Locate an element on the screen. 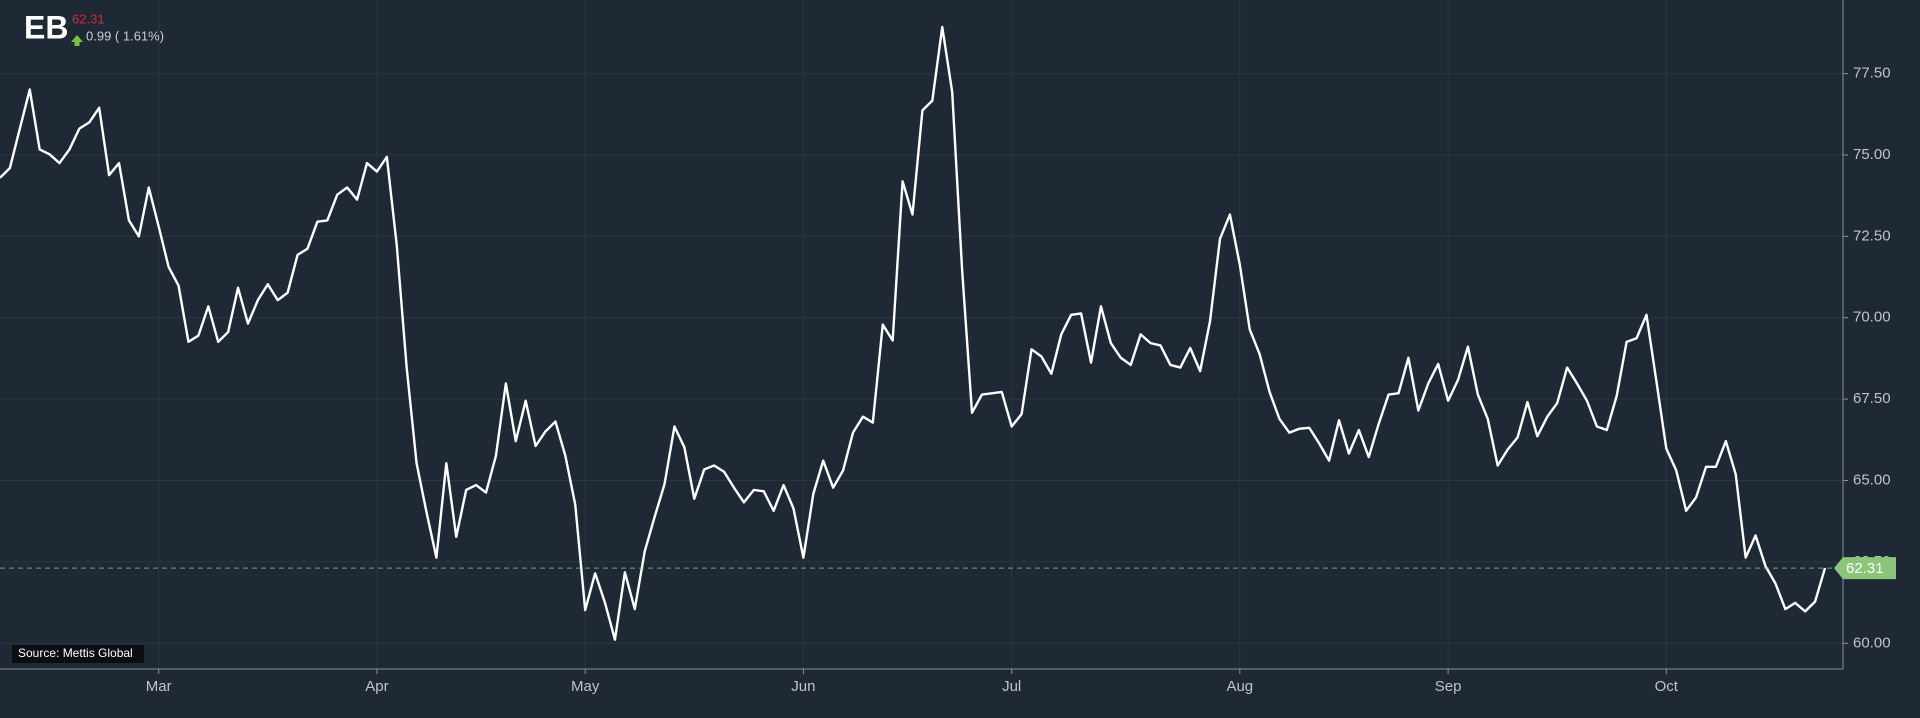 The height and width of the screenshot is (718, 1920). price: 62.31 is located at coordinates (88, 18).